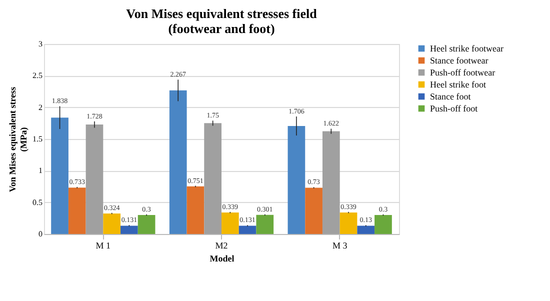 The height and width of the screenshot is (301, 550). Describe the element at coordinates (18, 139) in the screenshot. I see `y-axis-title: Von Mises equivalent stress (MPa)` at that location.